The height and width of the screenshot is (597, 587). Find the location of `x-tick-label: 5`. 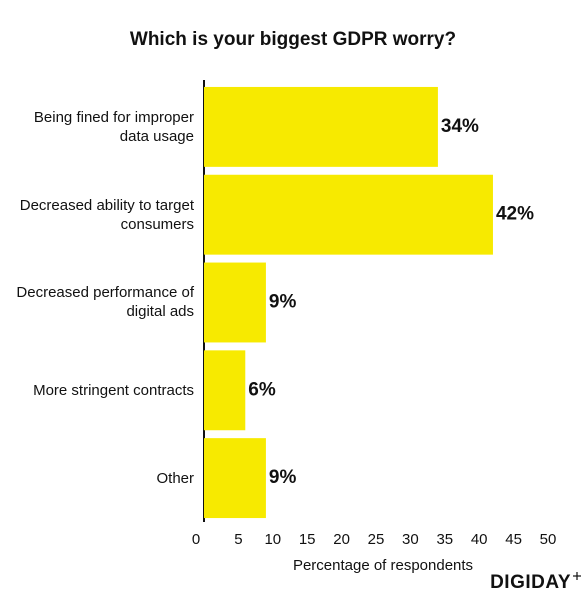

x-tick-label: 5 is located at coordinates (238, 539).